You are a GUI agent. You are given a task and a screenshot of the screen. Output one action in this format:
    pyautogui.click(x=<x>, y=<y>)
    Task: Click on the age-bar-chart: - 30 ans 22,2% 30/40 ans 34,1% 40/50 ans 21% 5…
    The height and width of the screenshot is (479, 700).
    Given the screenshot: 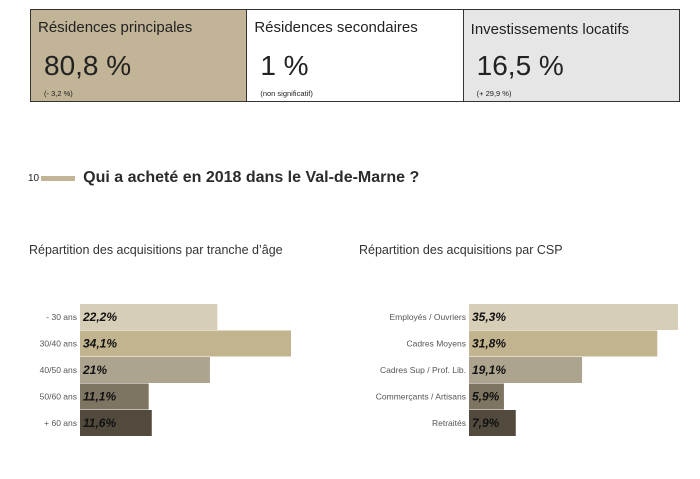 What is the action you would take?
    pyautogui.click(x=165, y=370)
    